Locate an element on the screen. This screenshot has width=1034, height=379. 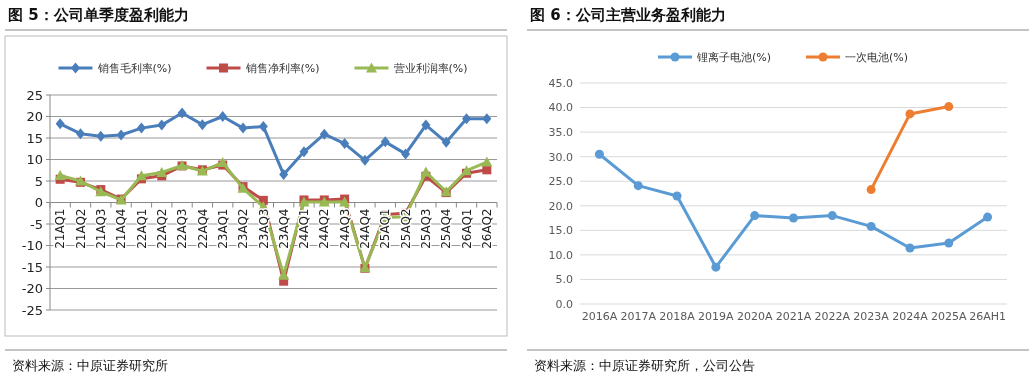
x-tick-label: 21AQ3 is located at coordinates (101, 228).